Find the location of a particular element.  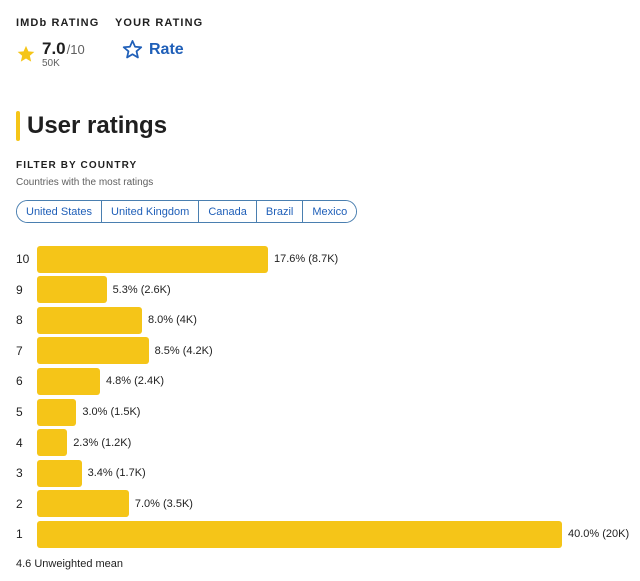

bar-category-label: 6 is located at coordinates (19, 381).